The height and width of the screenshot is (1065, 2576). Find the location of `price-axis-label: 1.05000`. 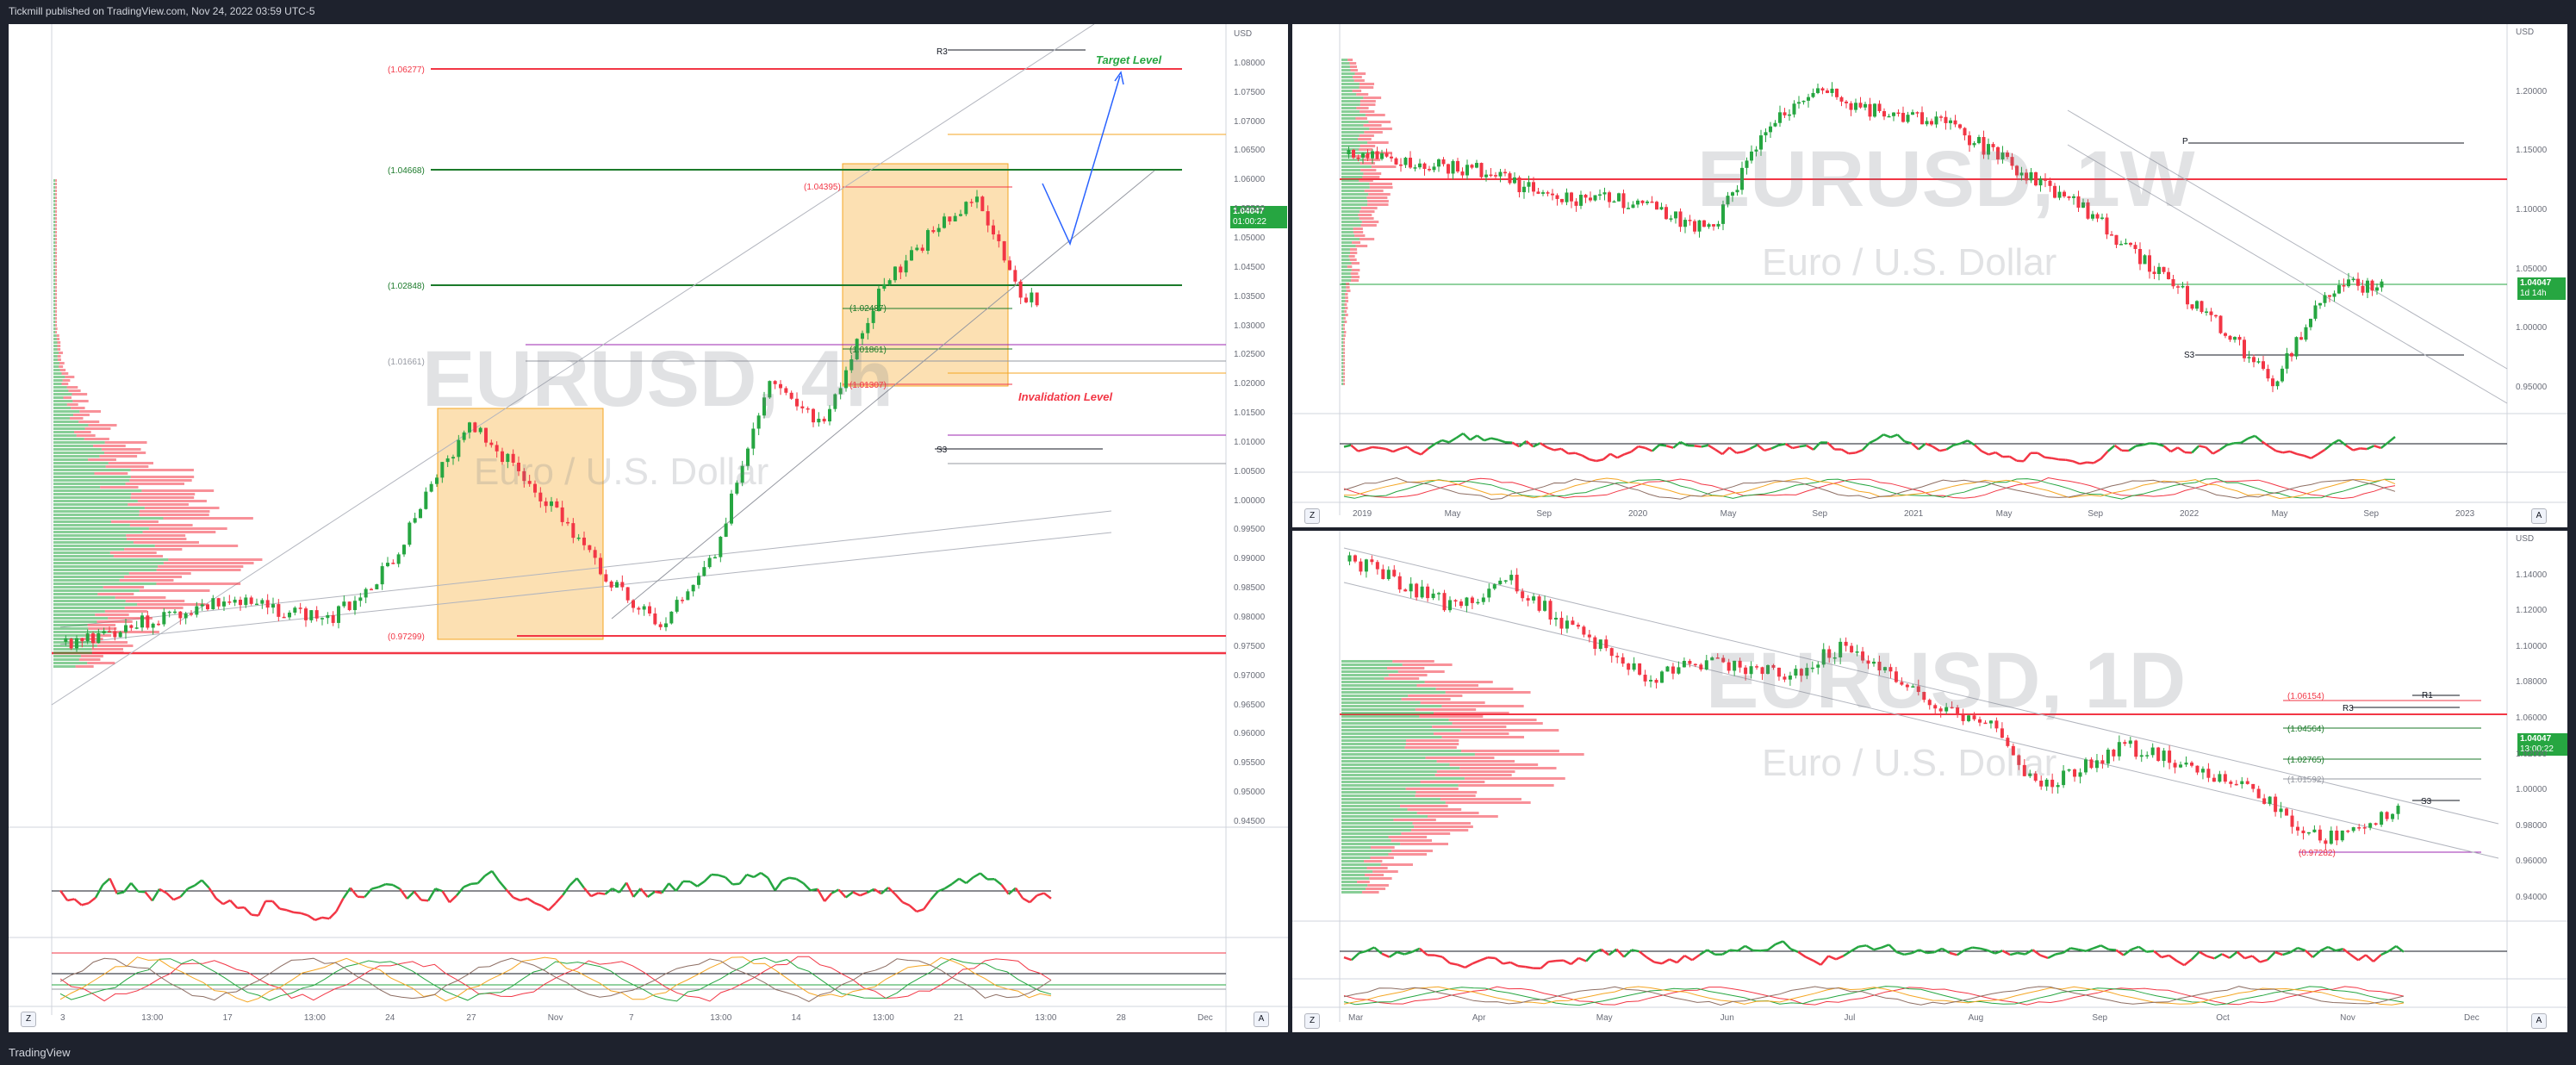

price-axis-label: 1.05000 is located at coordinates (2532, 269).